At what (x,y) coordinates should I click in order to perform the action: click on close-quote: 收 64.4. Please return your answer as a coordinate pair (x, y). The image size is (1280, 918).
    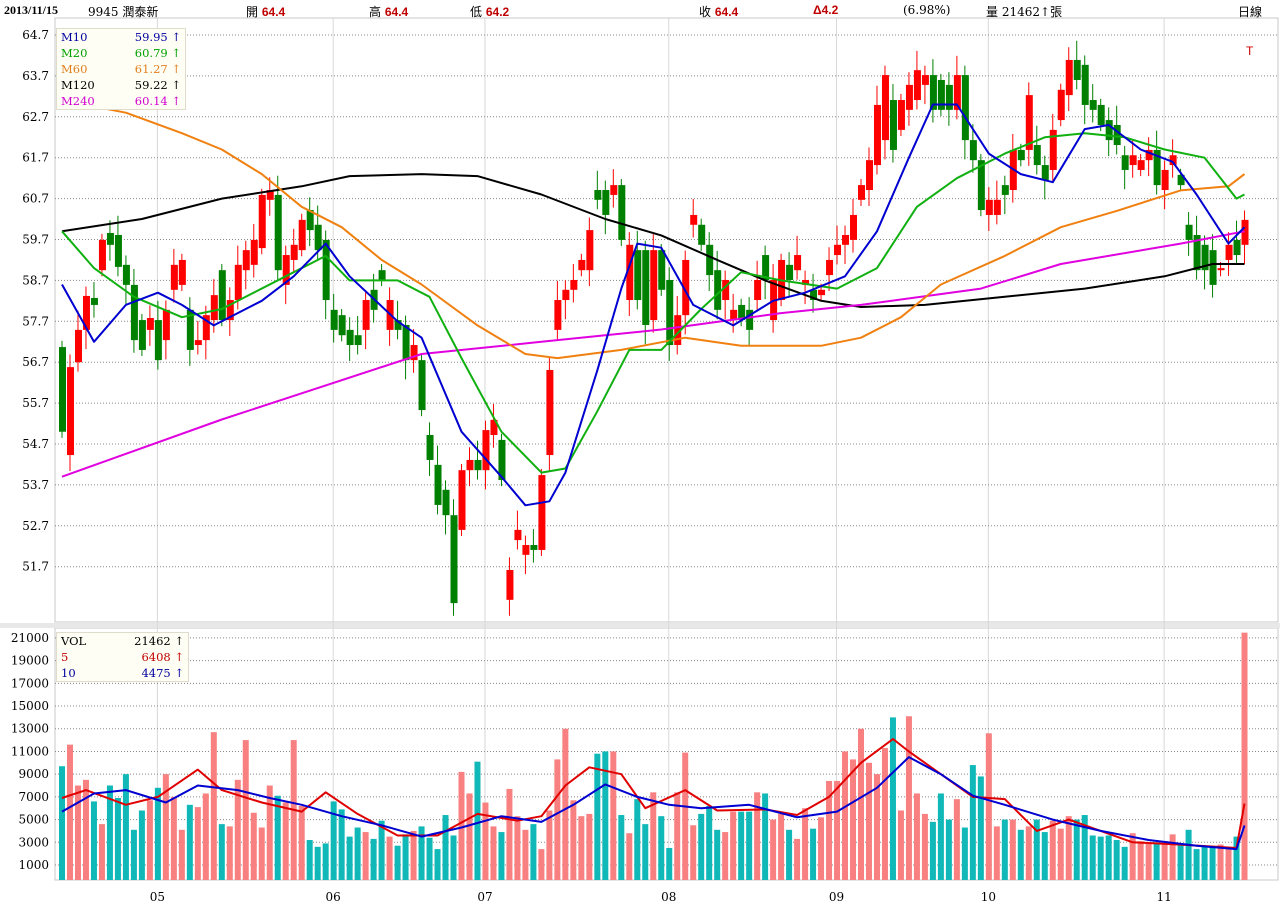
    Looking at the image, I should click on (718, 11).